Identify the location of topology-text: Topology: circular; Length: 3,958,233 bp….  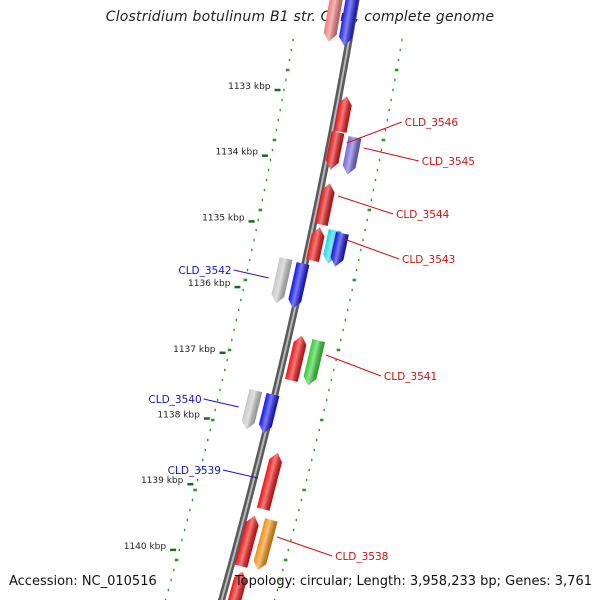
(413, 581).